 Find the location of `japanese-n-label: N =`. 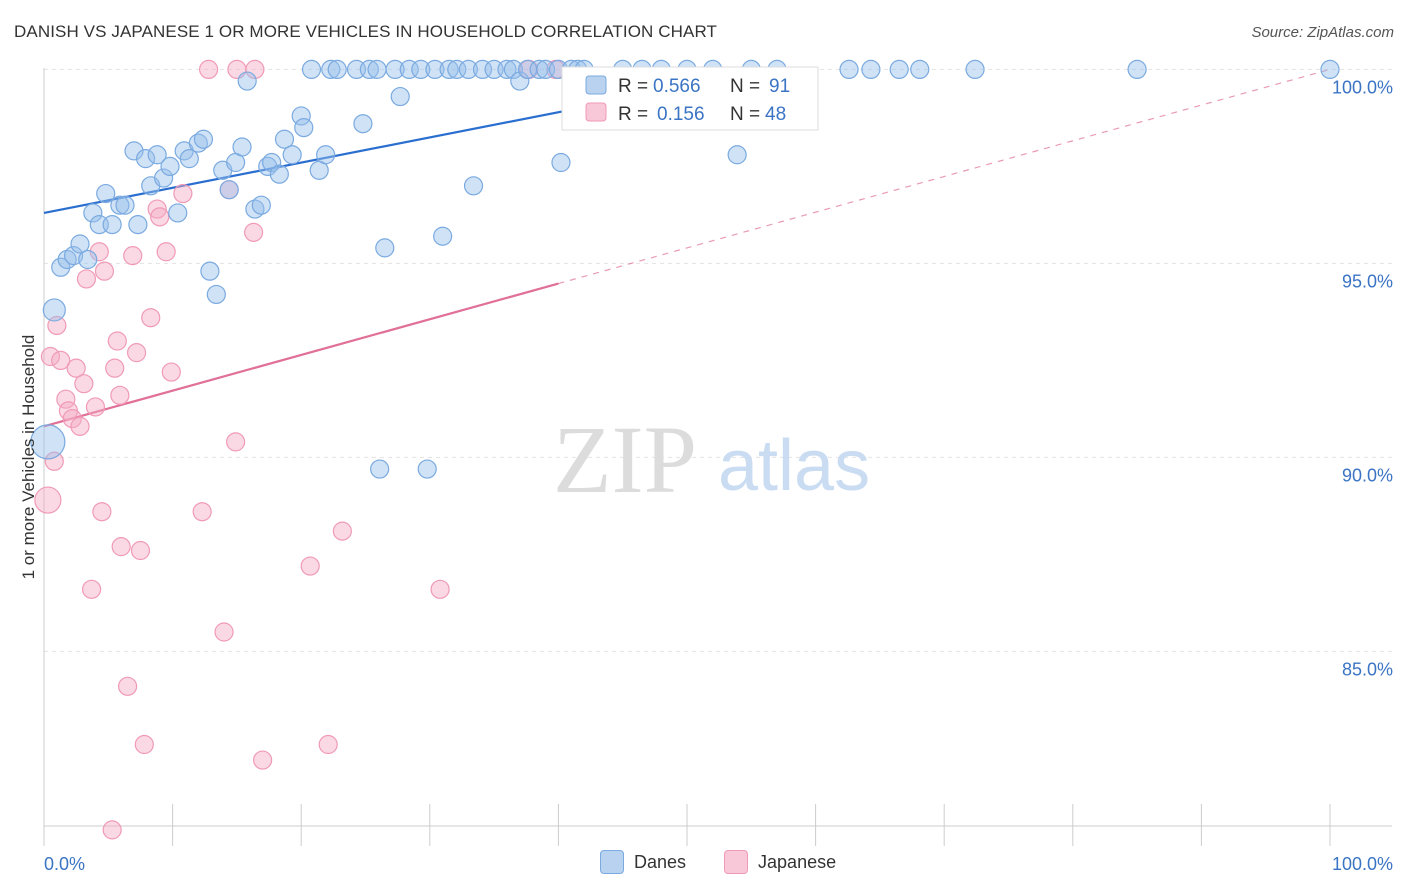

japanese-n-label: N = is located at coordinates (745, 114).